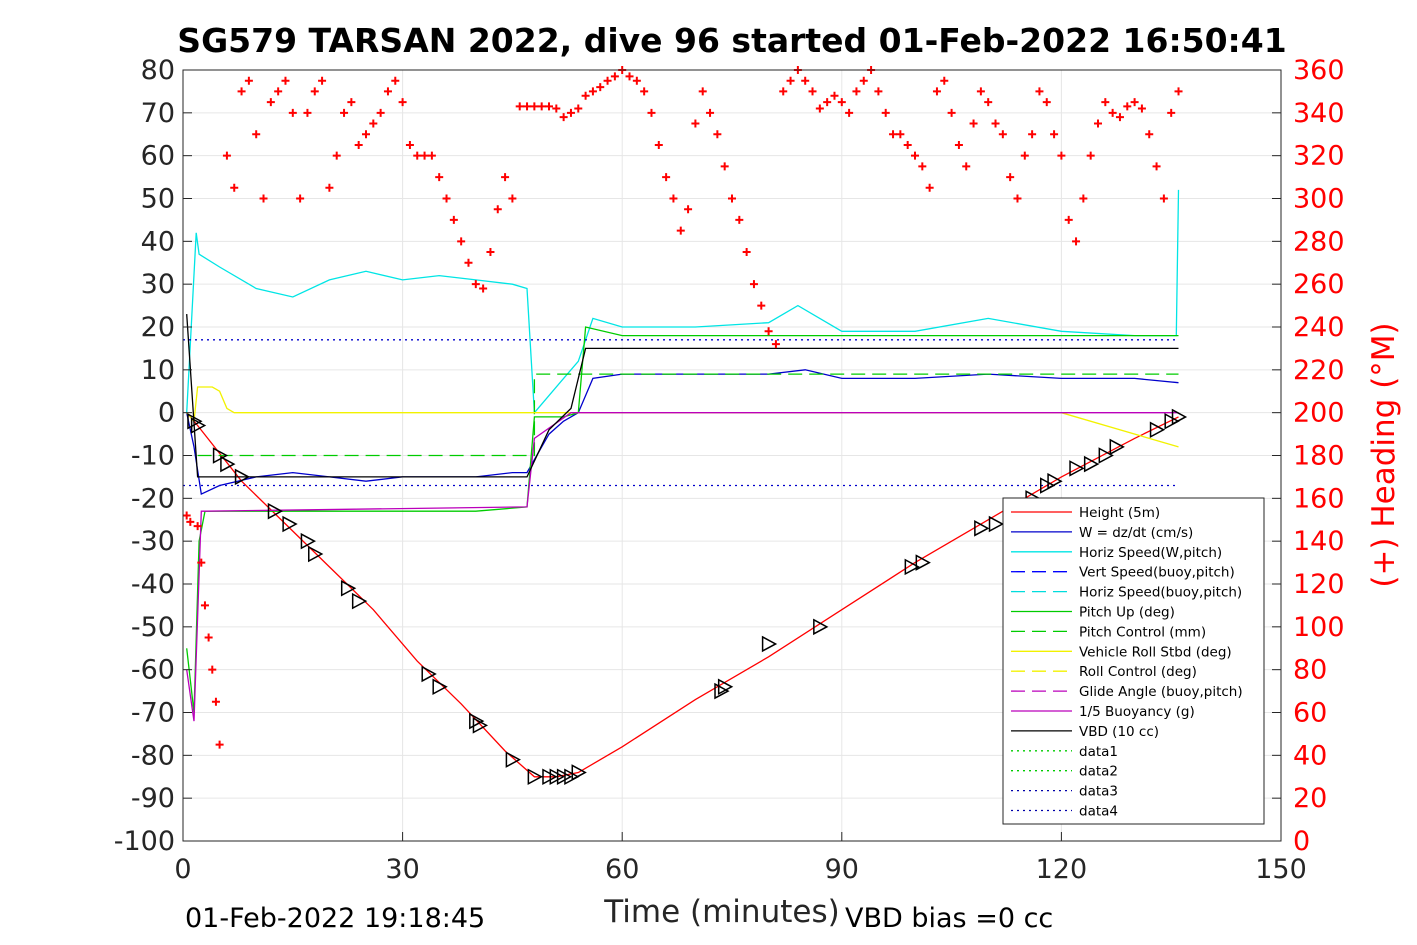 The image size is (1417, 945). What do you see at coordinates (1098, 792) in the screenshot?
I see `legend-label-data3: data3` at bounding box center [1098, 792].